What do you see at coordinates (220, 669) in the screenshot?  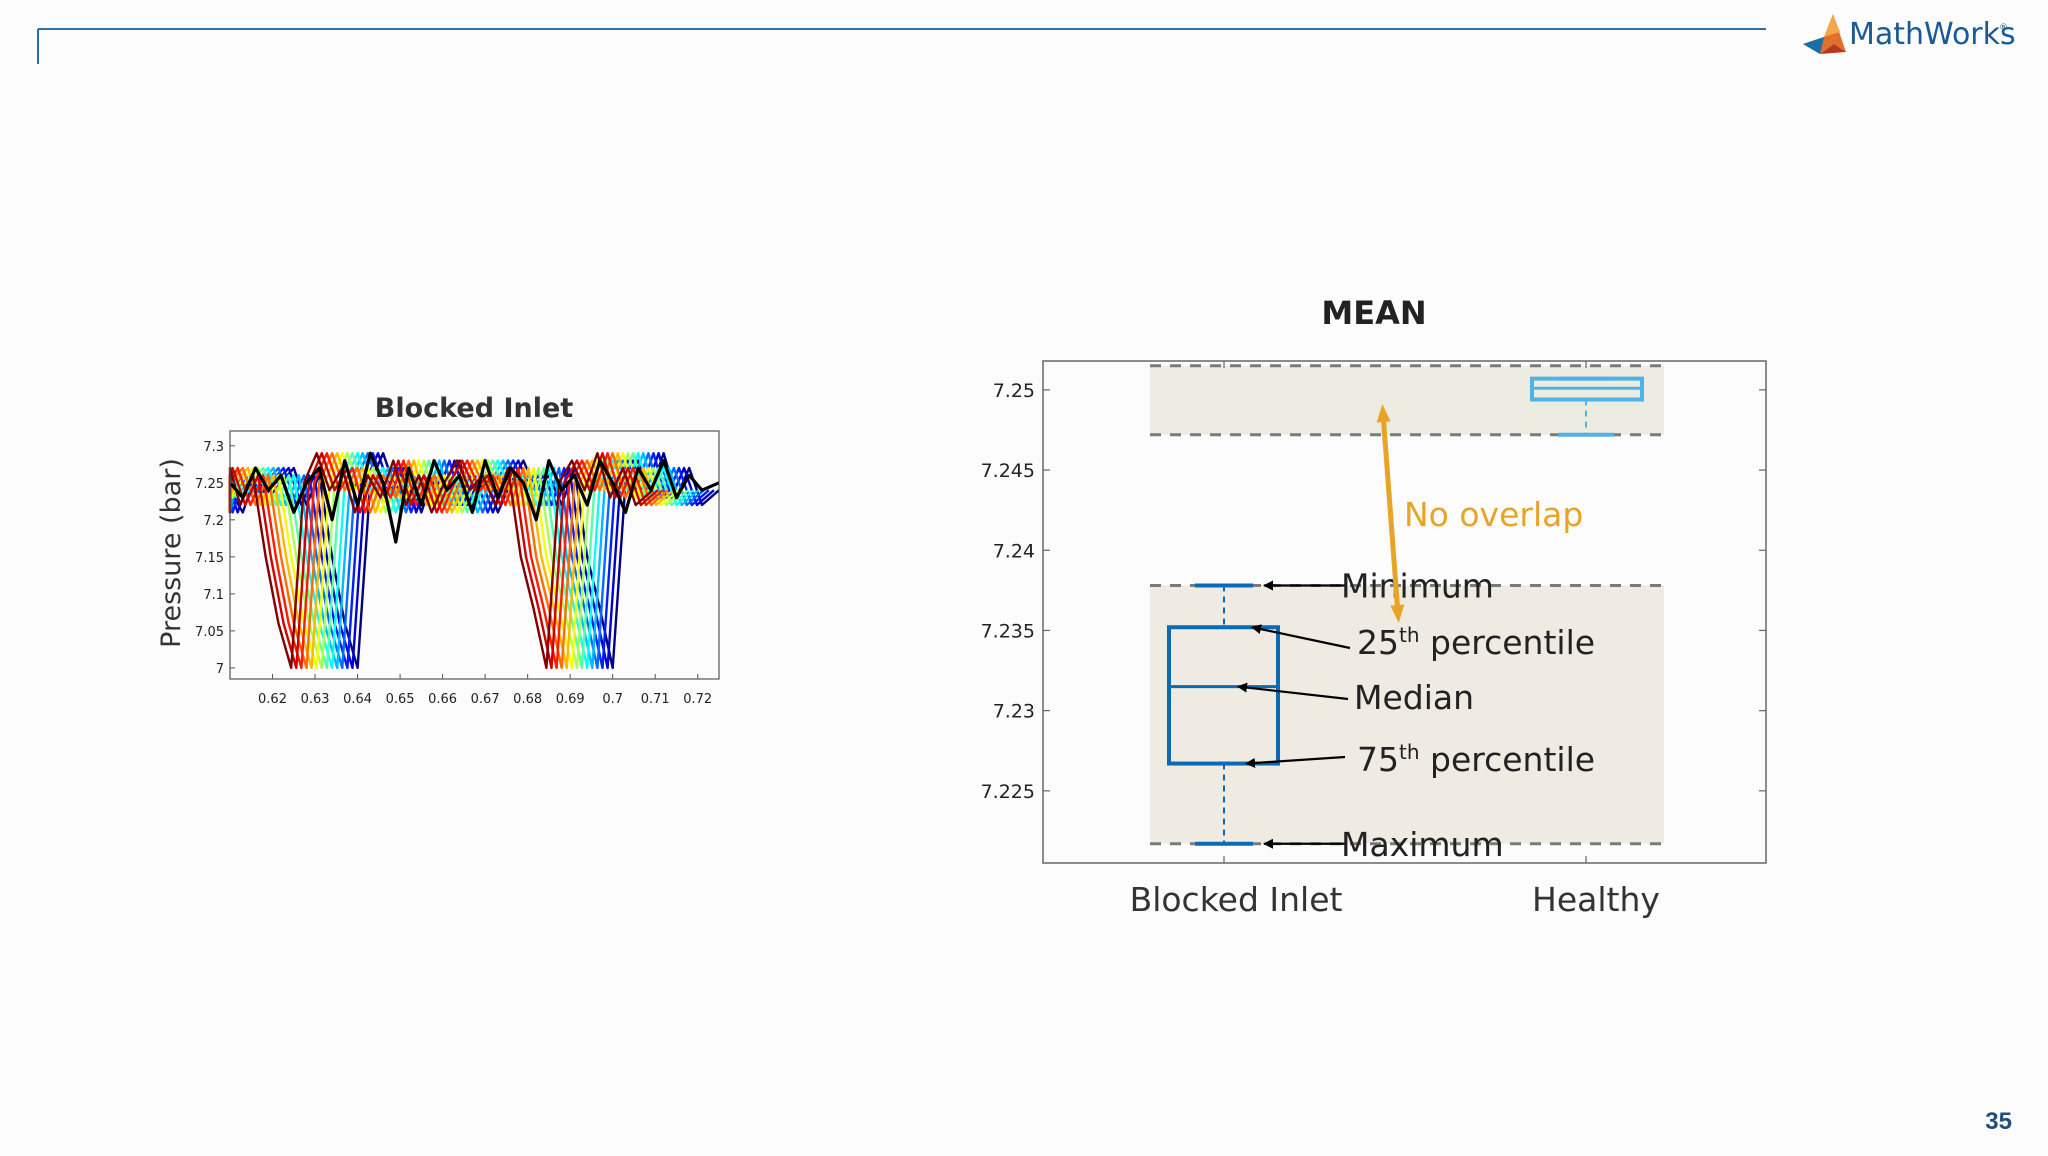 I see `y-tick-label: 7` at bounding box center [220, 669].